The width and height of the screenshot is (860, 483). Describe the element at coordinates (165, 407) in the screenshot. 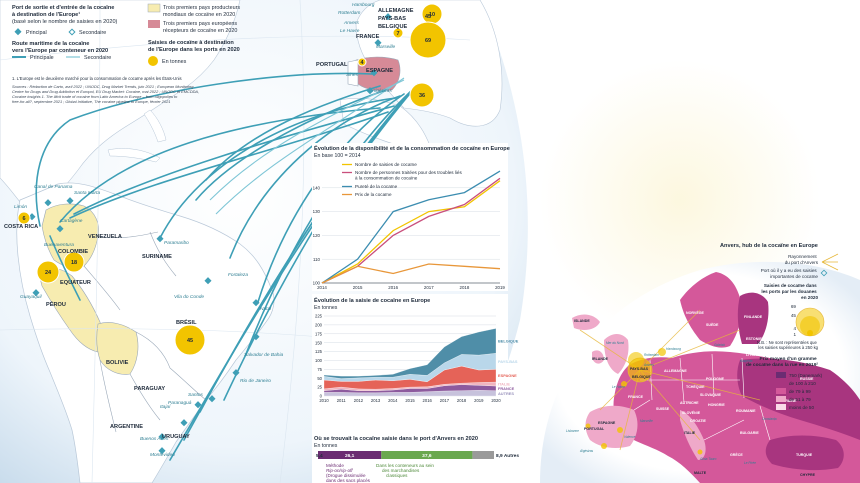

I see `svg-text: Itajaí` at that location.